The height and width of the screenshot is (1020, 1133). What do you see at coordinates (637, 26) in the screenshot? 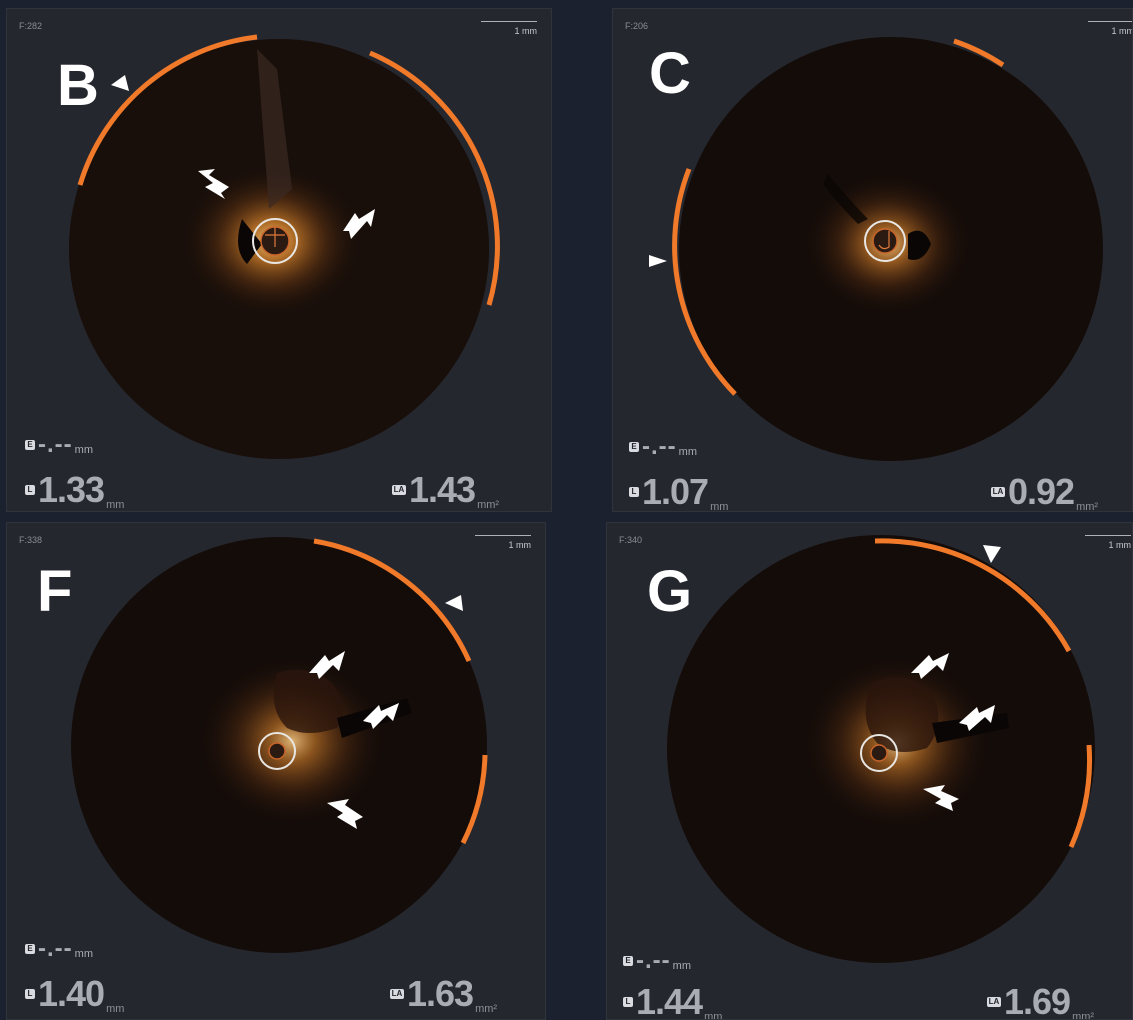
I see `frame-number: F:206` at bounding box center [637, 26].